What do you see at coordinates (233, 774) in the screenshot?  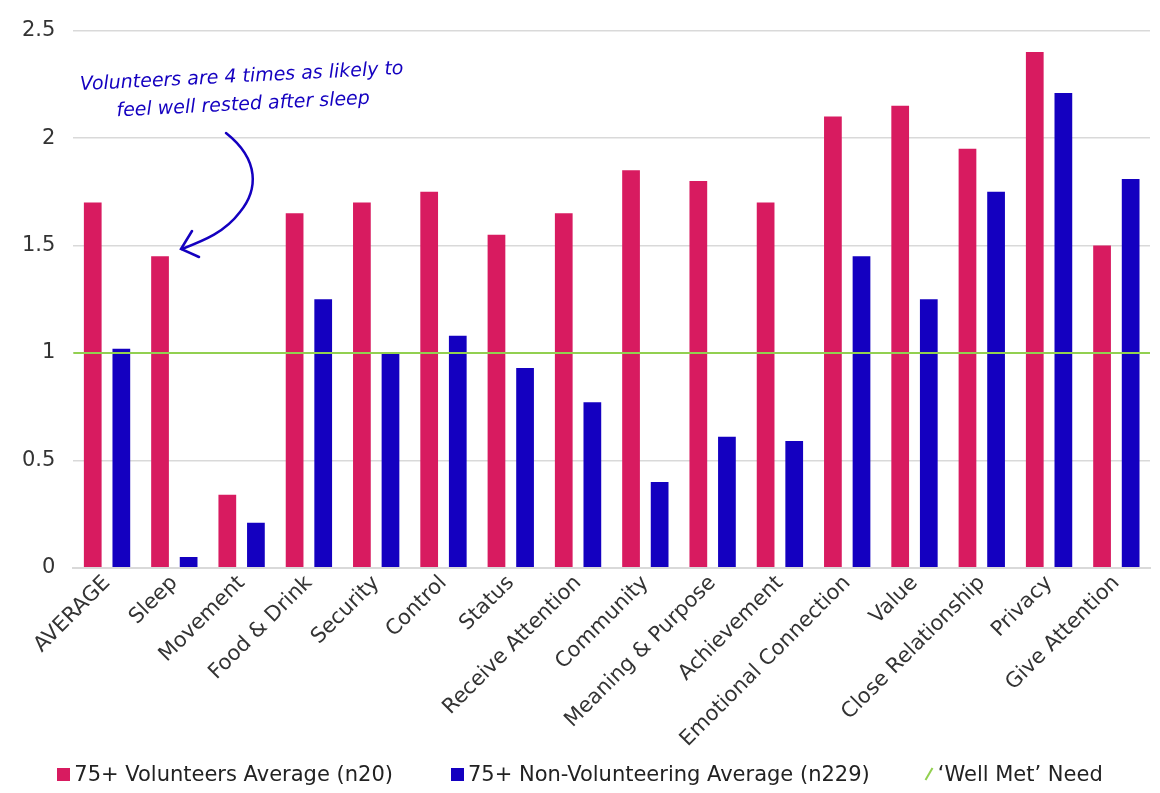 I see `legend-label: 75+ Volunteers Average (n20)` at bounding box center [233, 774].